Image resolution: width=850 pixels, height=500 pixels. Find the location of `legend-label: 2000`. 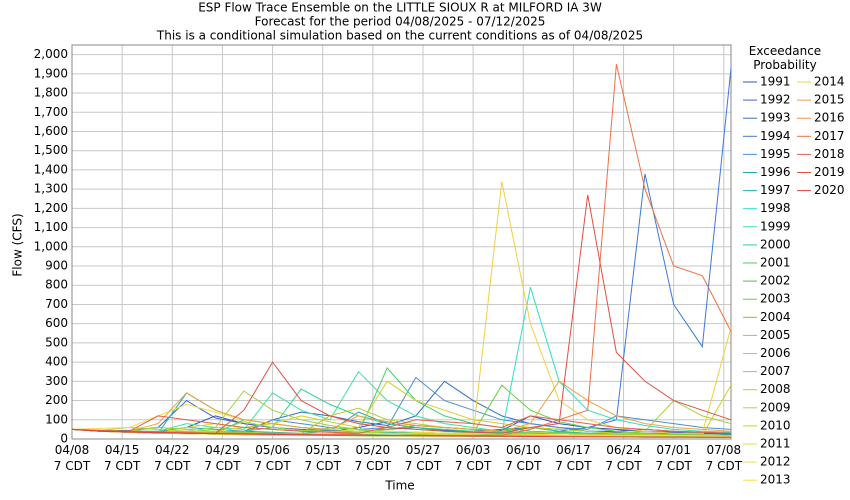

legend-label: 2000 is located at coordinates (775, 244).